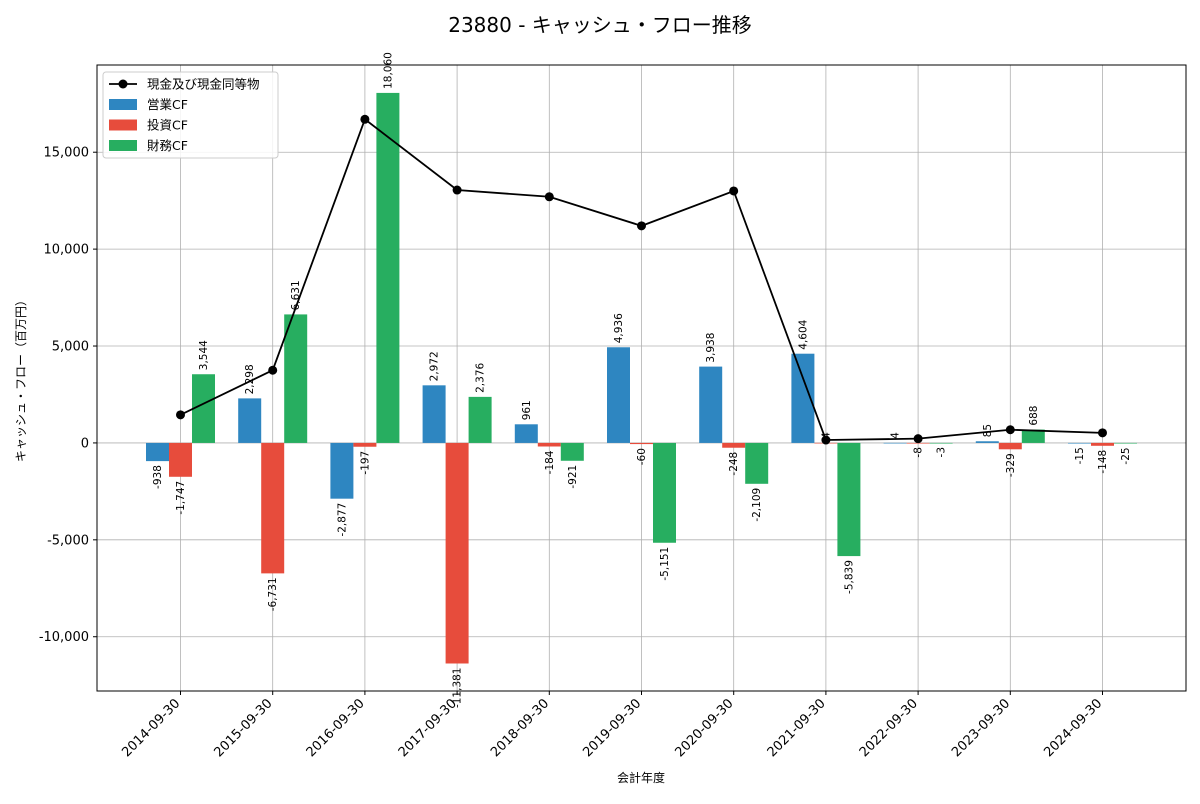  I want to click on data-label: -1,747, so click(181, 498).